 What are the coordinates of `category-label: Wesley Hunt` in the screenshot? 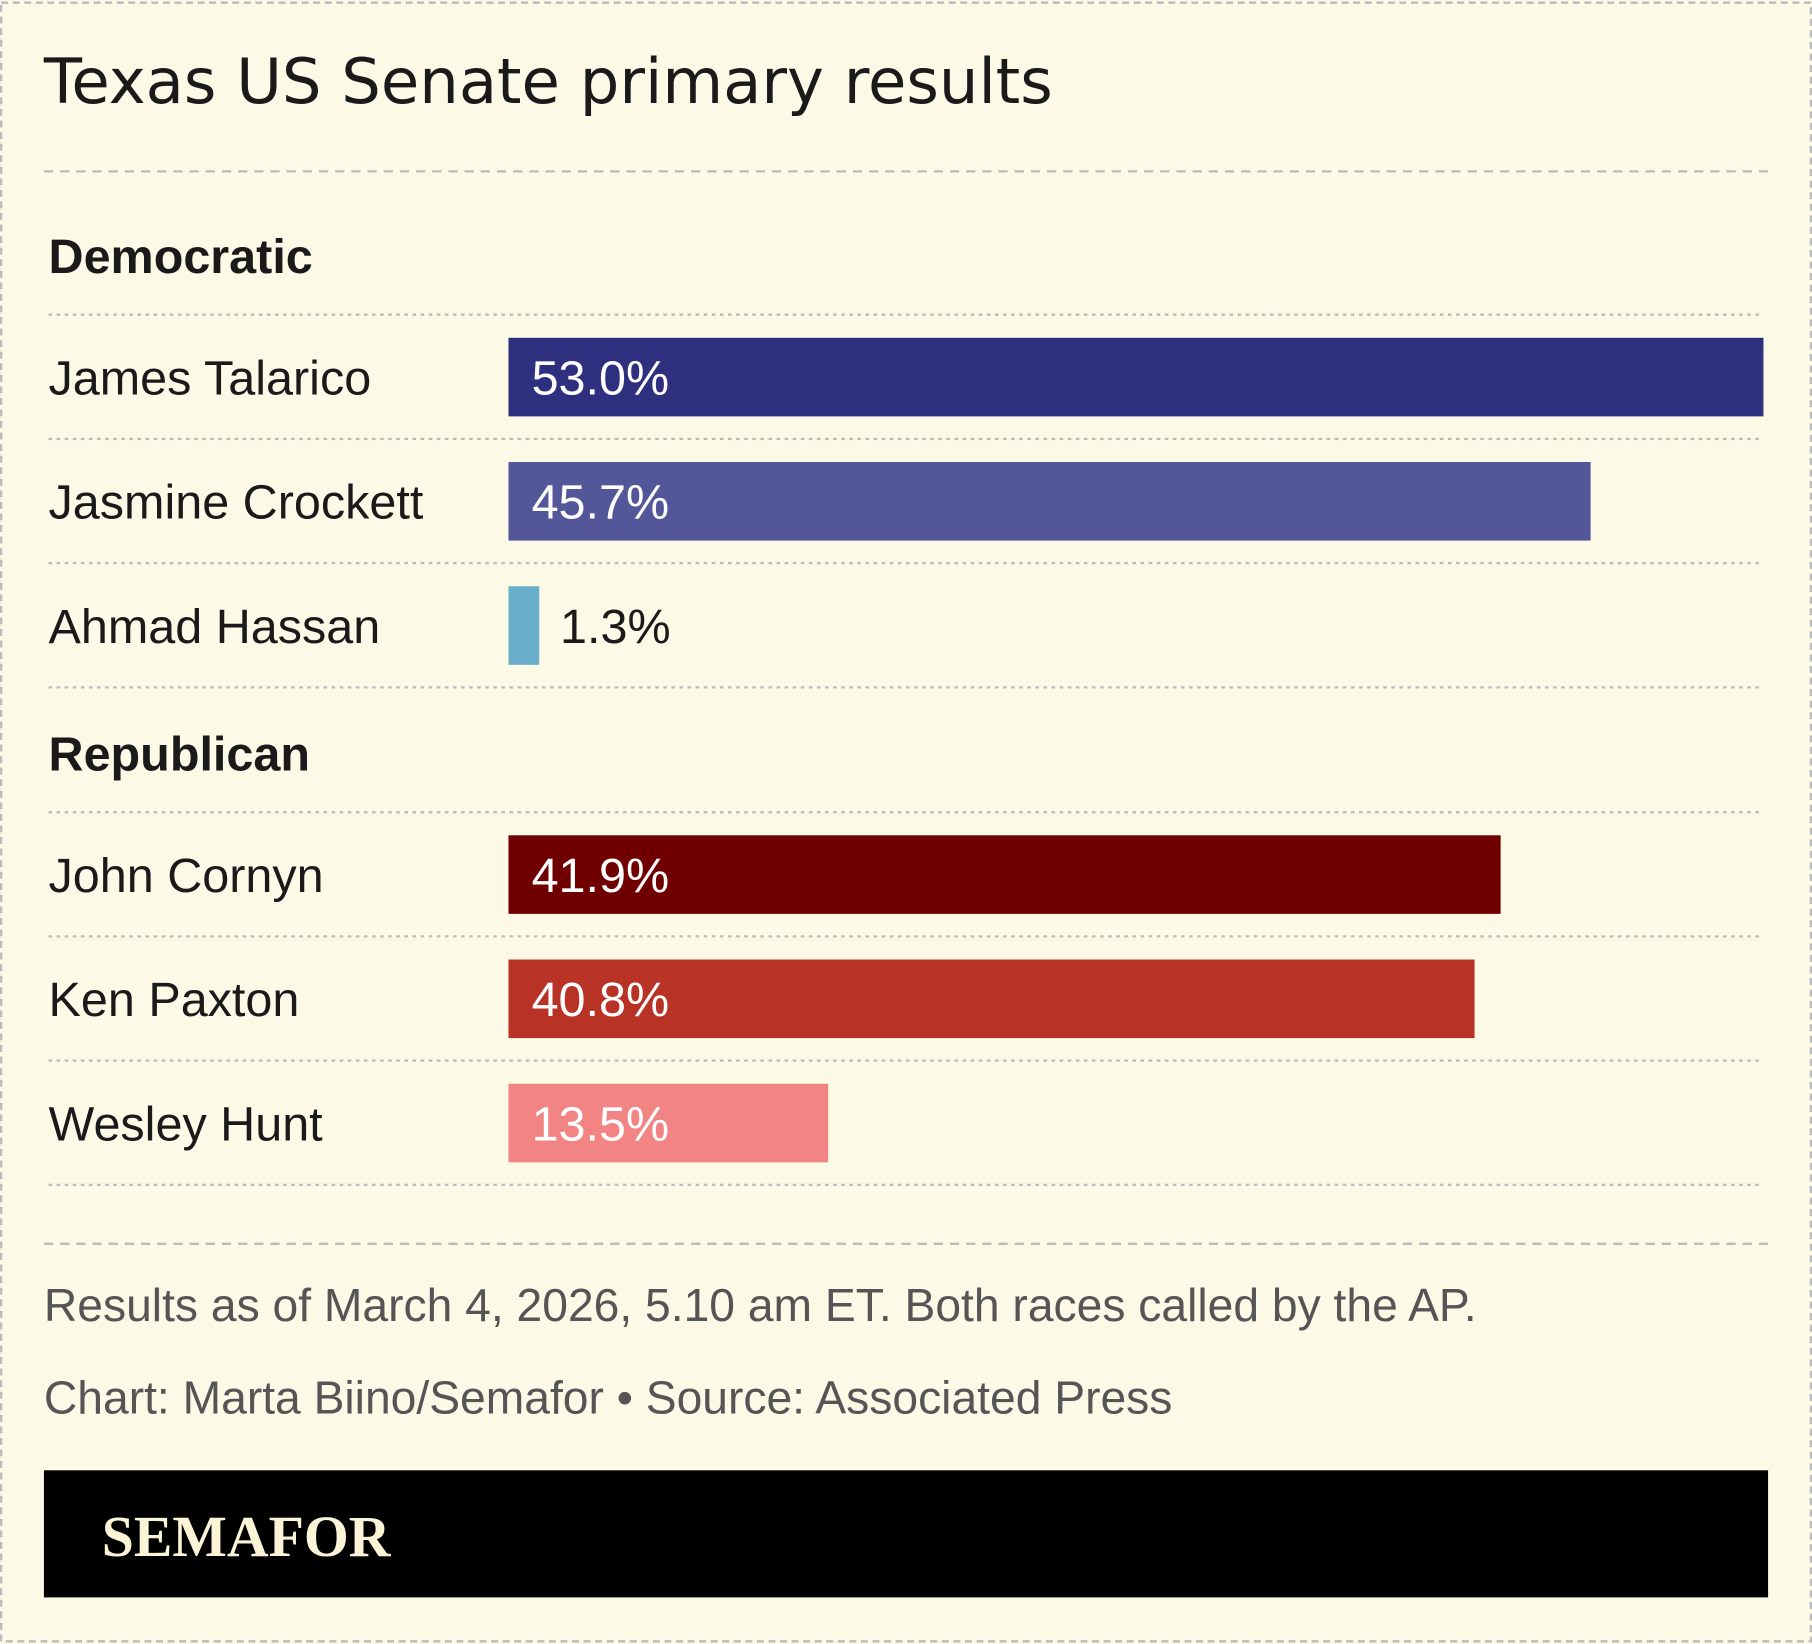 It's located at (186, 1124).